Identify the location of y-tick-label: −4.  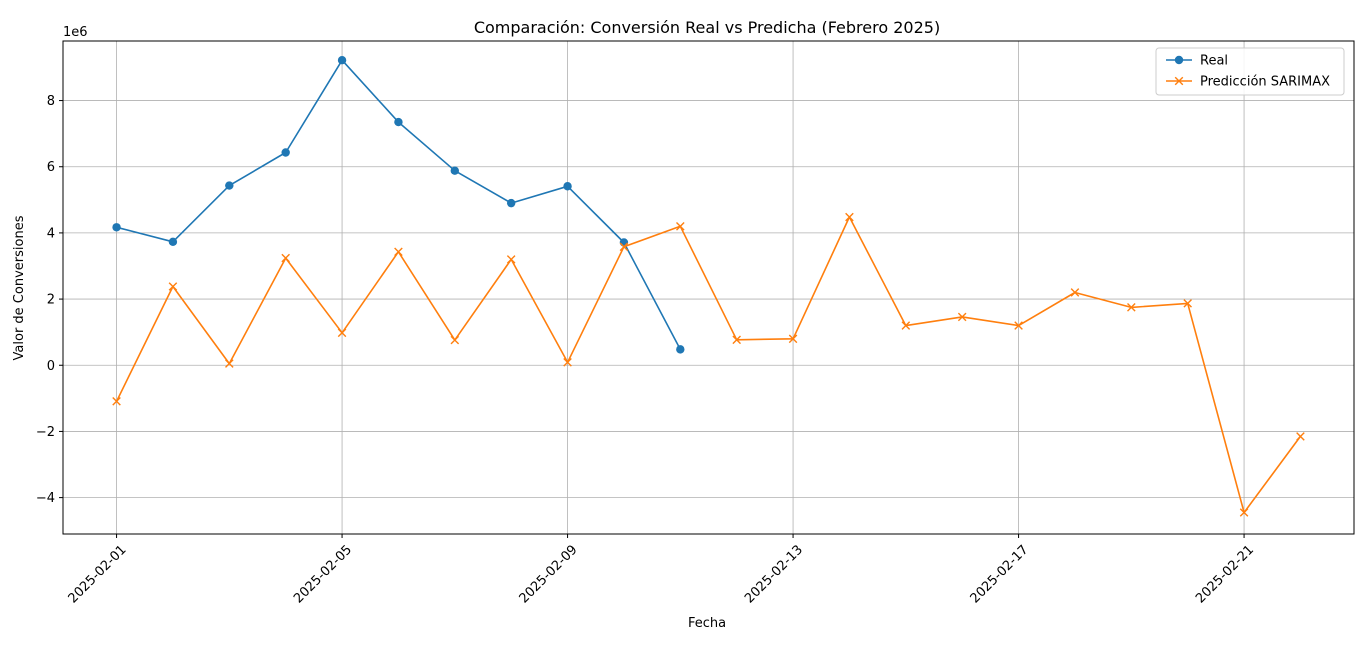
(45, 498).